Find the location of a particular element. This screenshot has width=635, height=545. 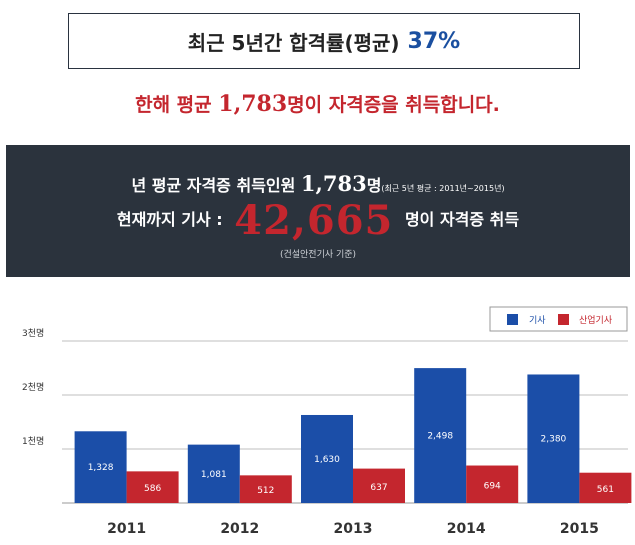

panel-line1-note: (최근 5년 평균 : 2011년~2015년) is located at coordinates (443, 188).